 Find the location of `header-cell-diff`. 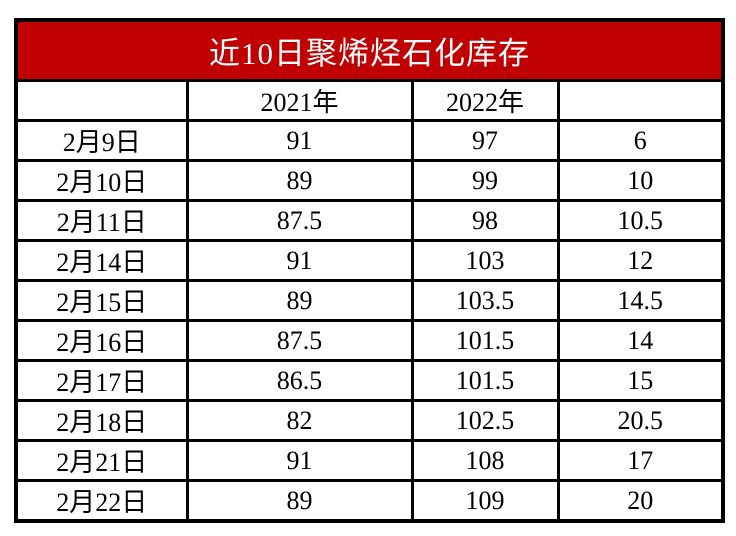

header-cell-diff is located at coordinates (640, 100).